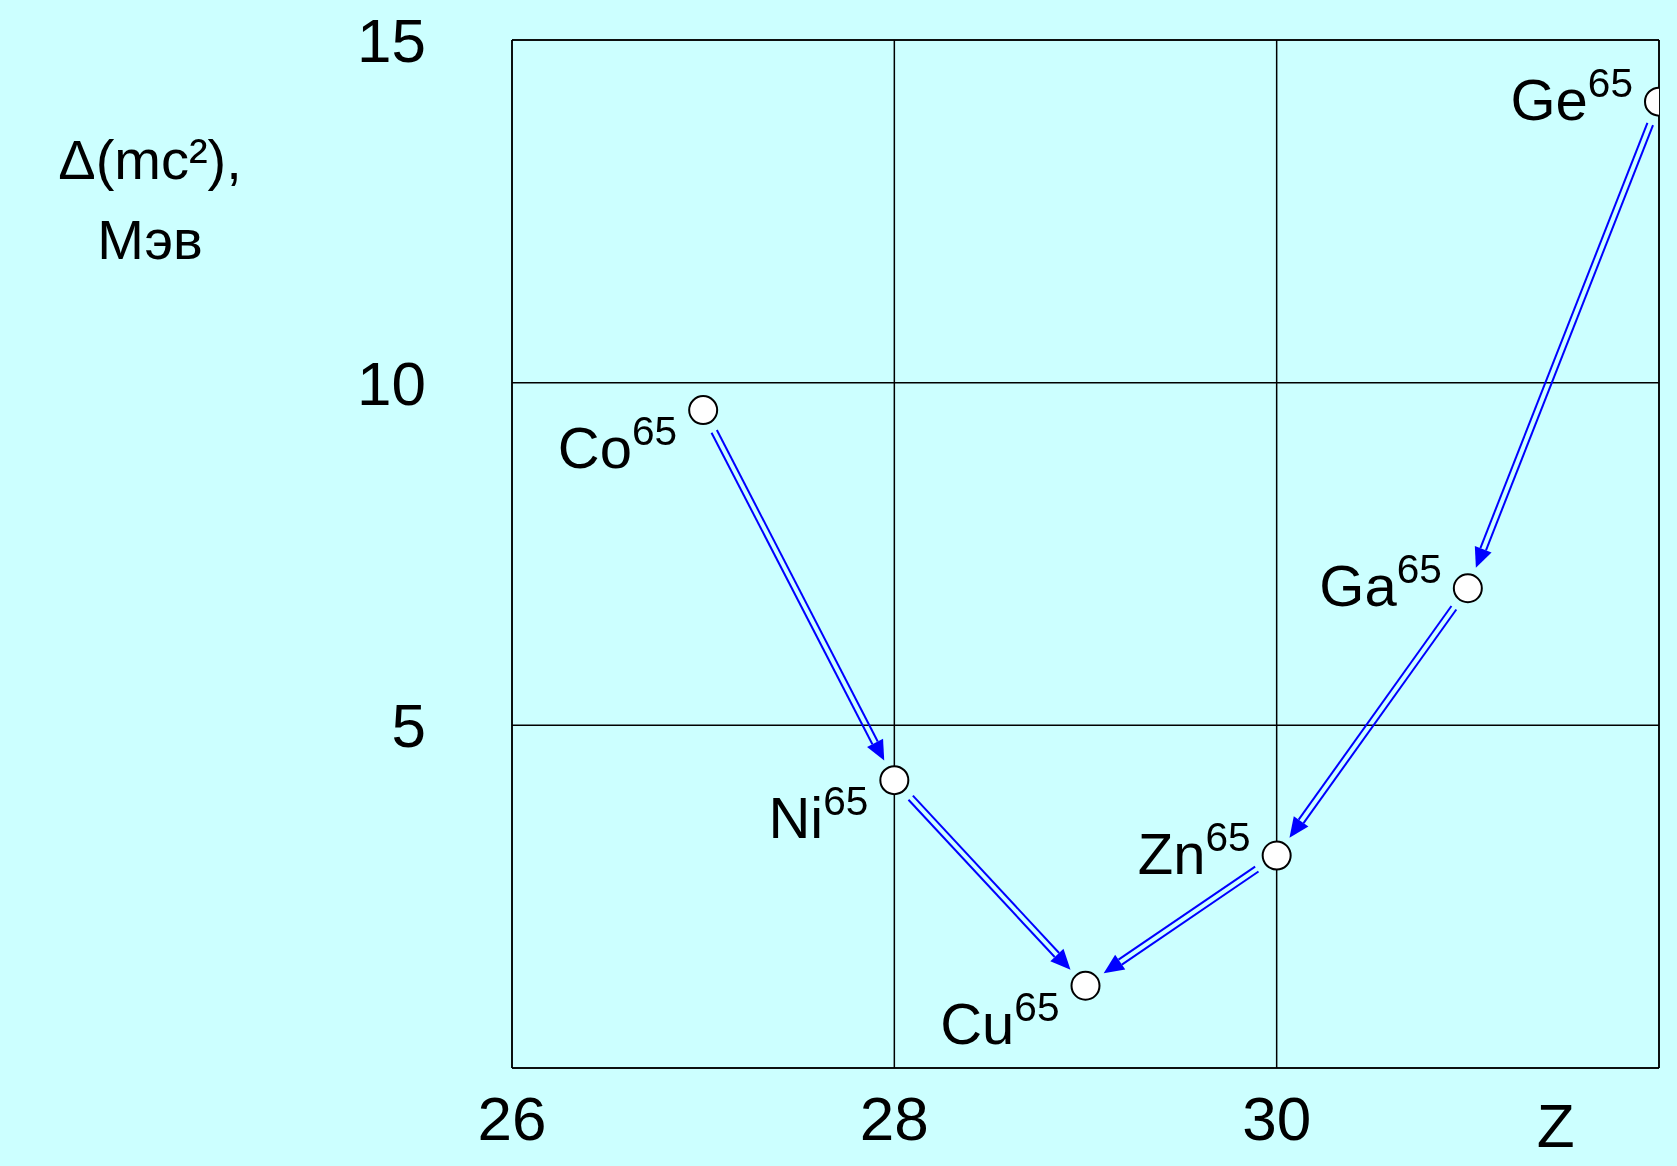  What do you see at coordinates (1194, 849) in the screenshot?
I see `annotation: Zn$^{65}$` at bounding box center [1194, 849].